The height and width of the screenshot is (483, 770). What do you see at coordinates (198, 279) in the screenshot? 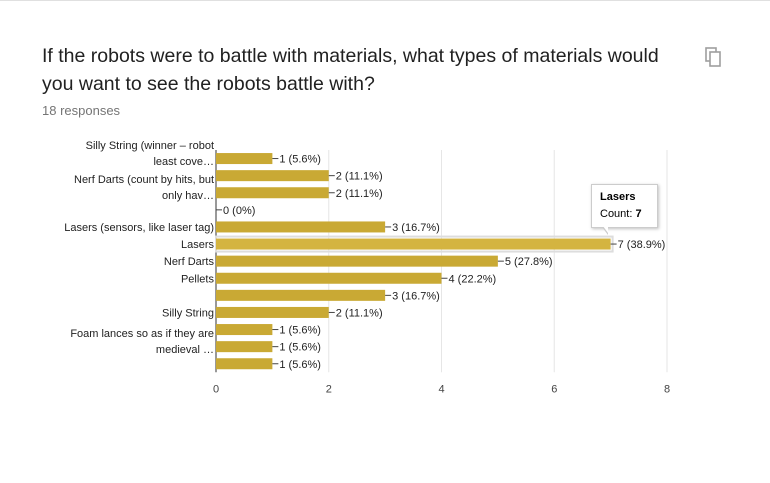
I see `category-label: Pellets` at bounding box center [198, 279].